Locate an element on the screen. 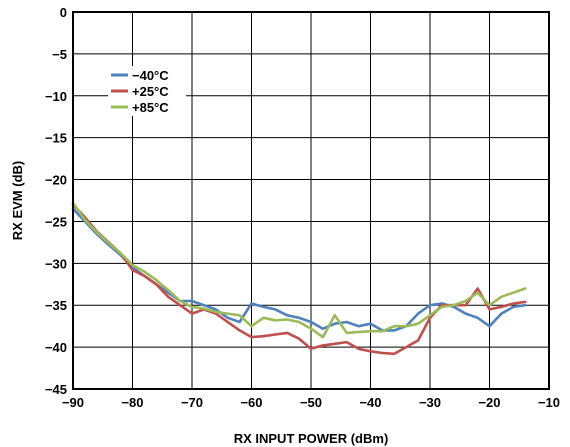 The image size is (570, 447). legend-label: +85°C is located at coordinates (150, 107).